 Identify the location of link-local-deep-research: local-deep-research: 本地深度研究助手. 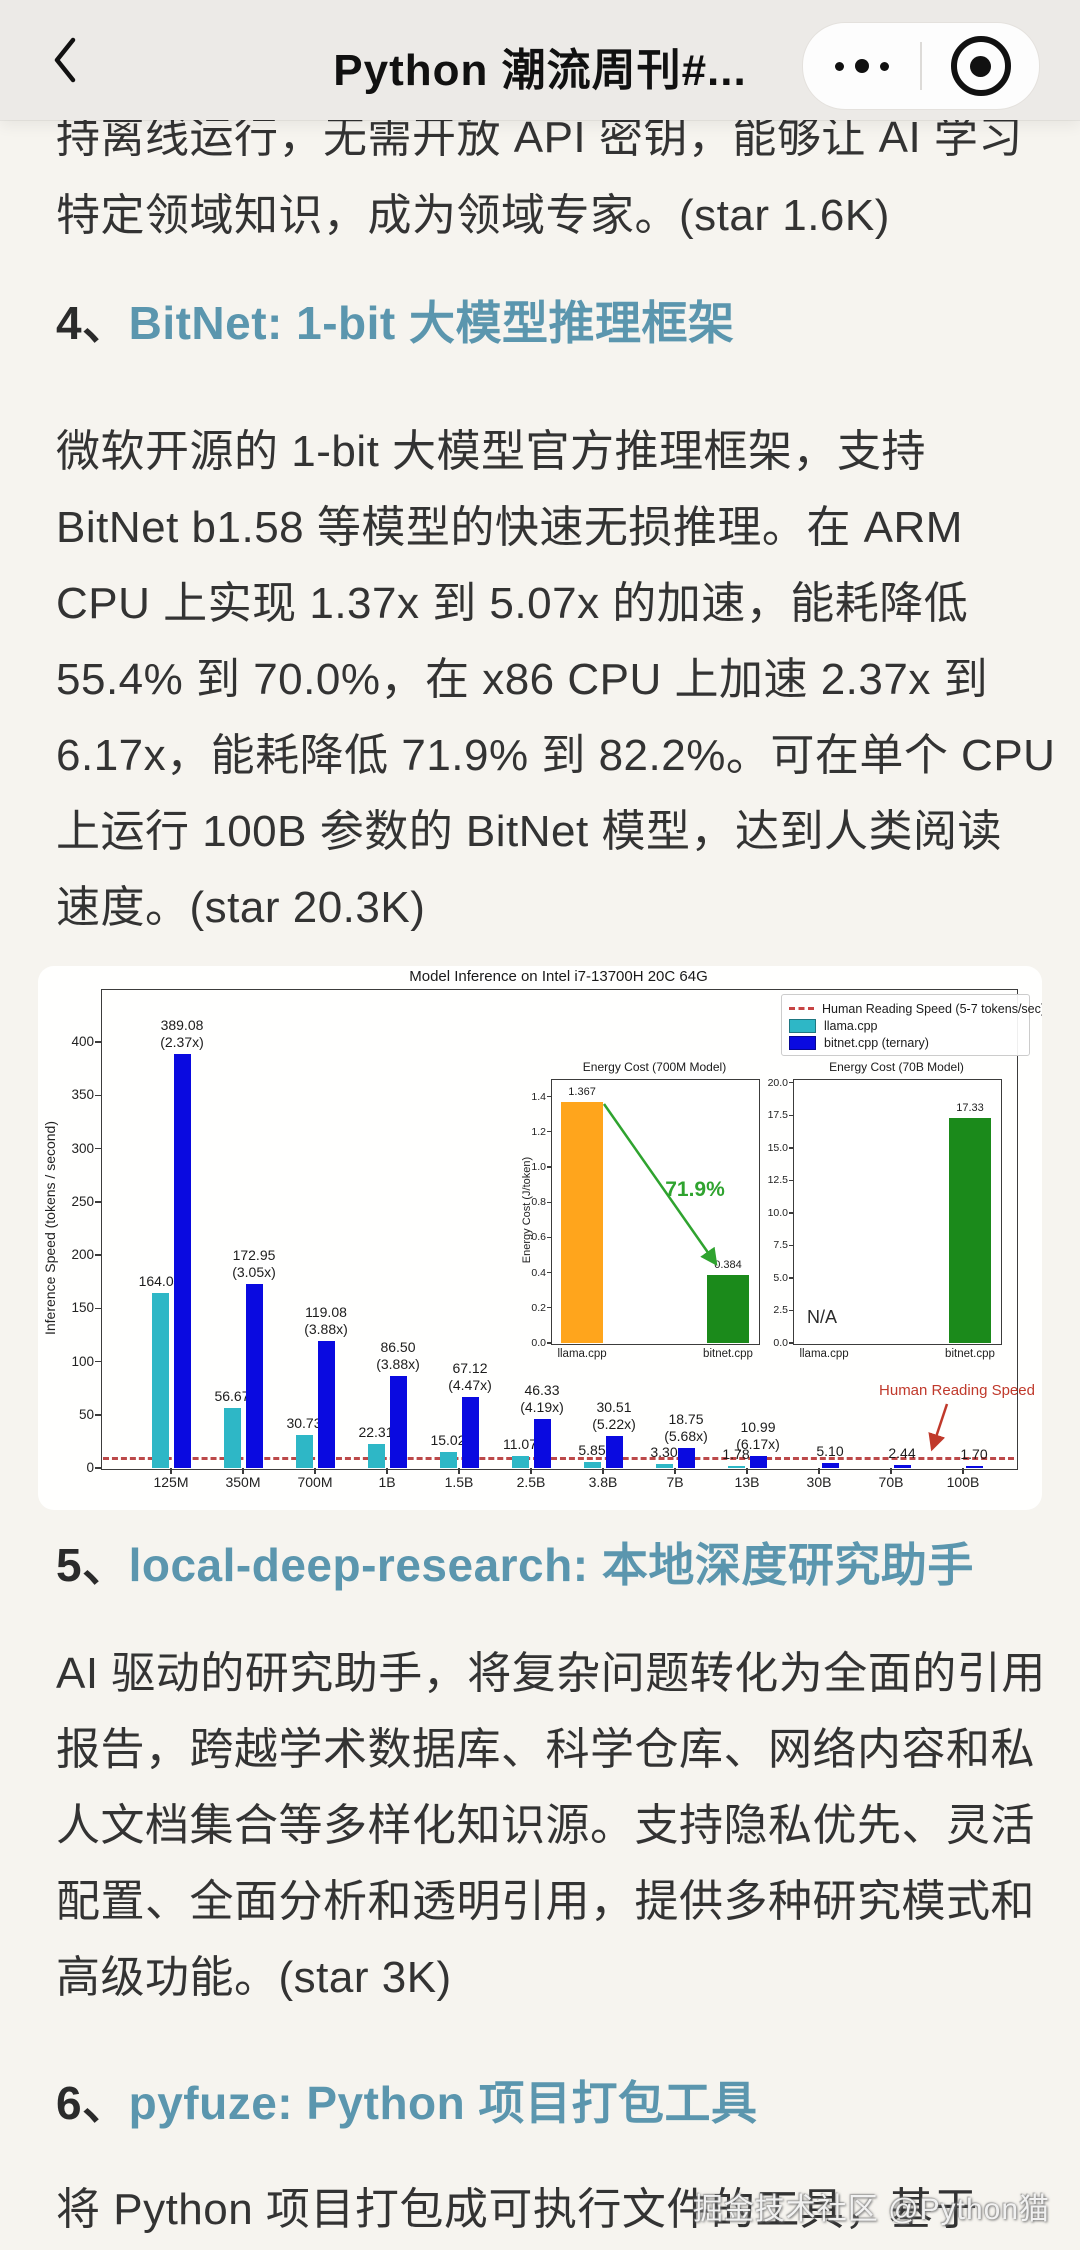
(551, 1565).